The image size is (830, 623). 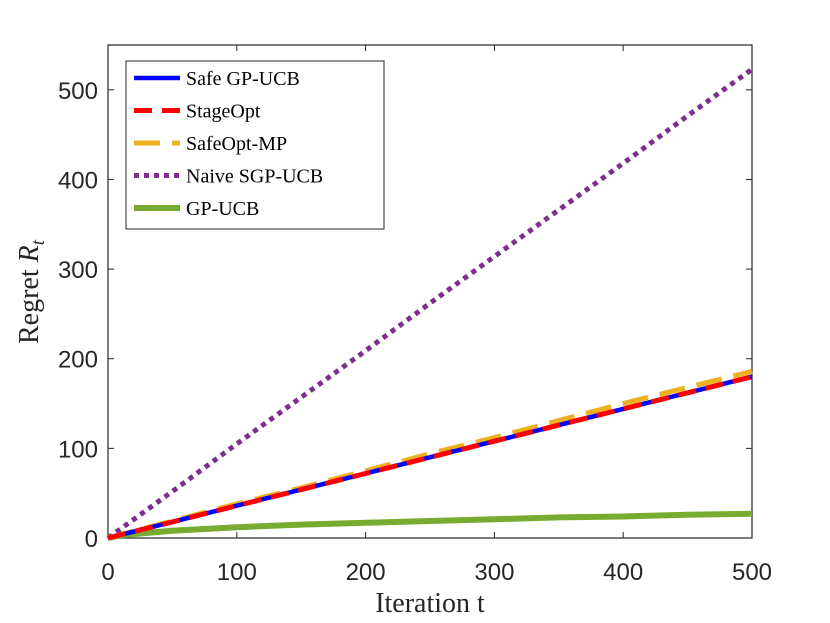 I want to click on y-tick-label: 100, so click(x=78, y=449).